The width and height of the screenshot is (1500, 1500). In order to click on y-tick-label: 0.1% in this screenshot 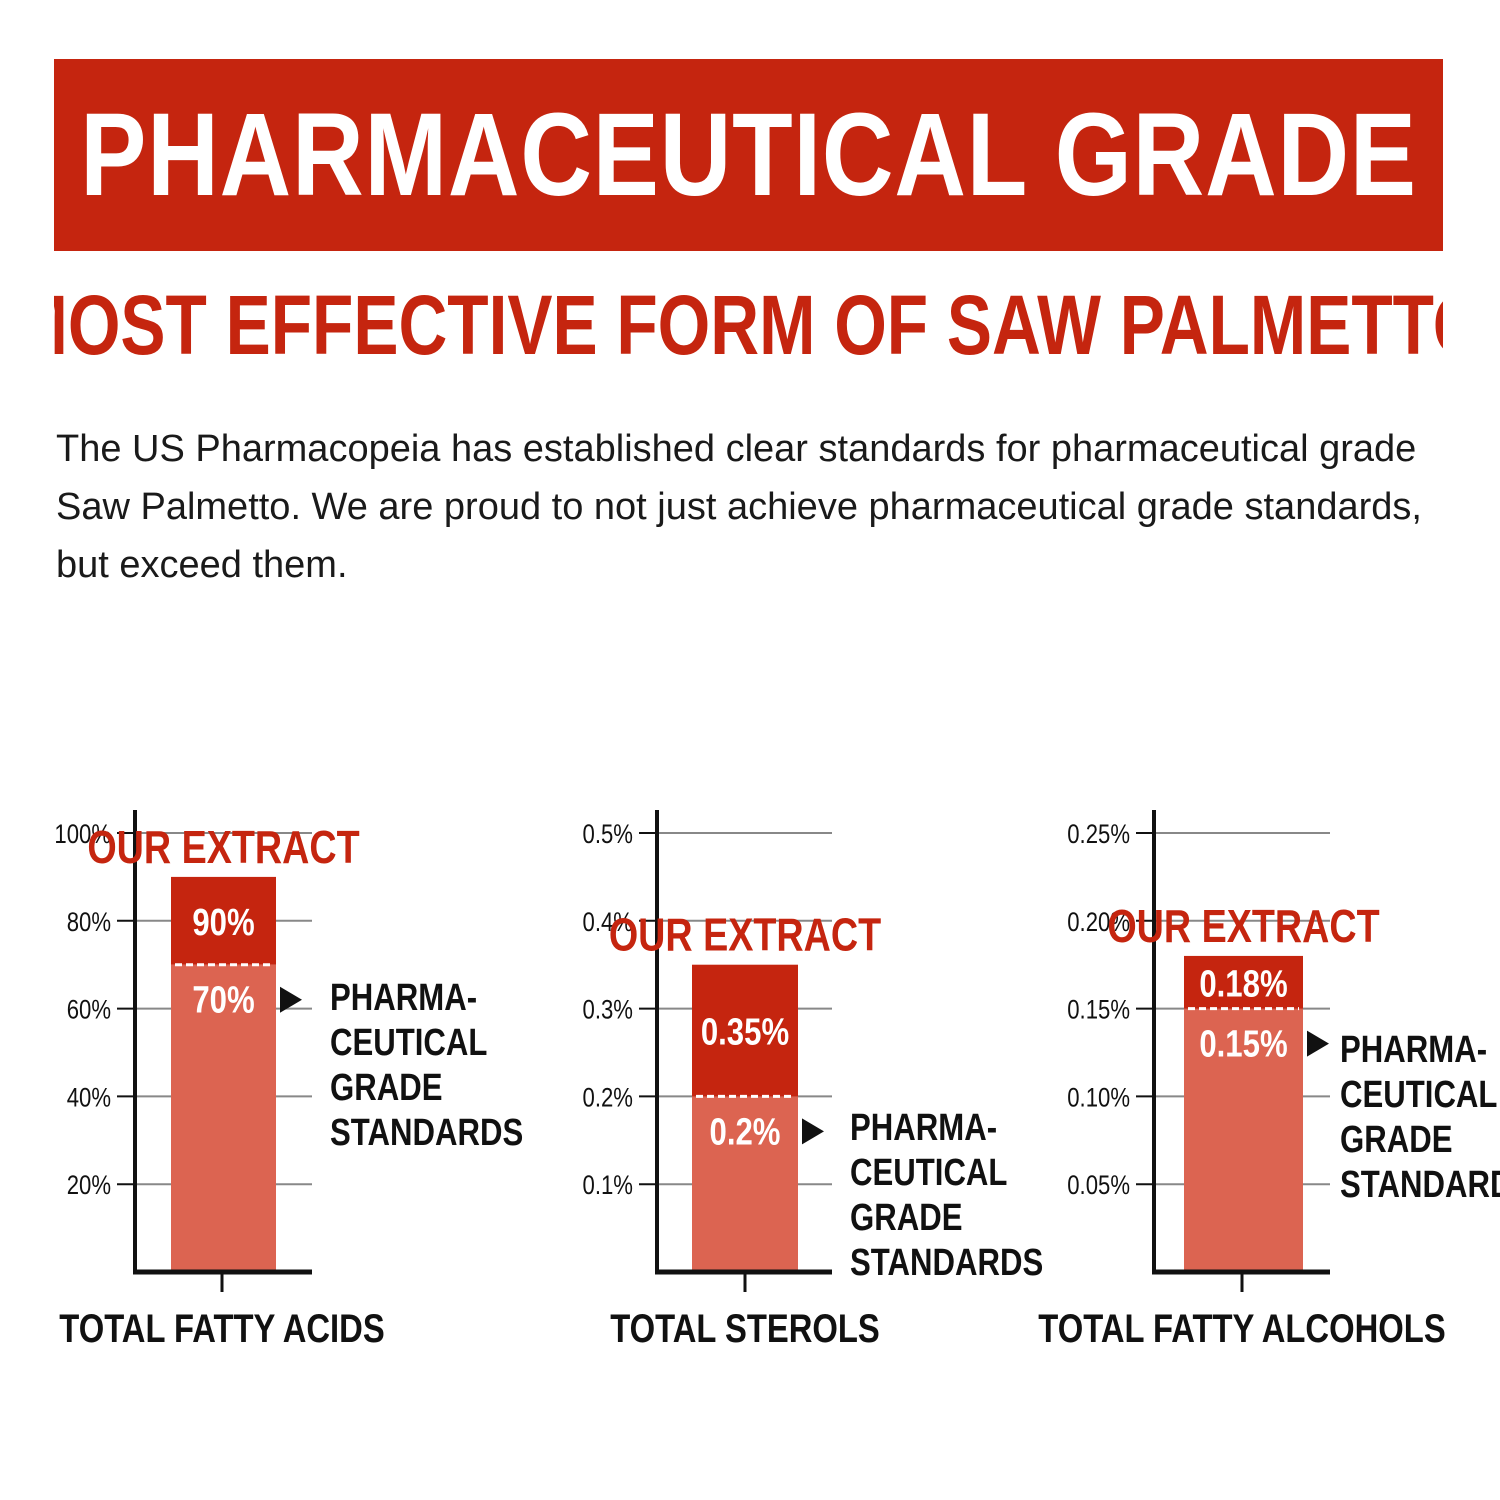, I will do `click(608, 1186)`.